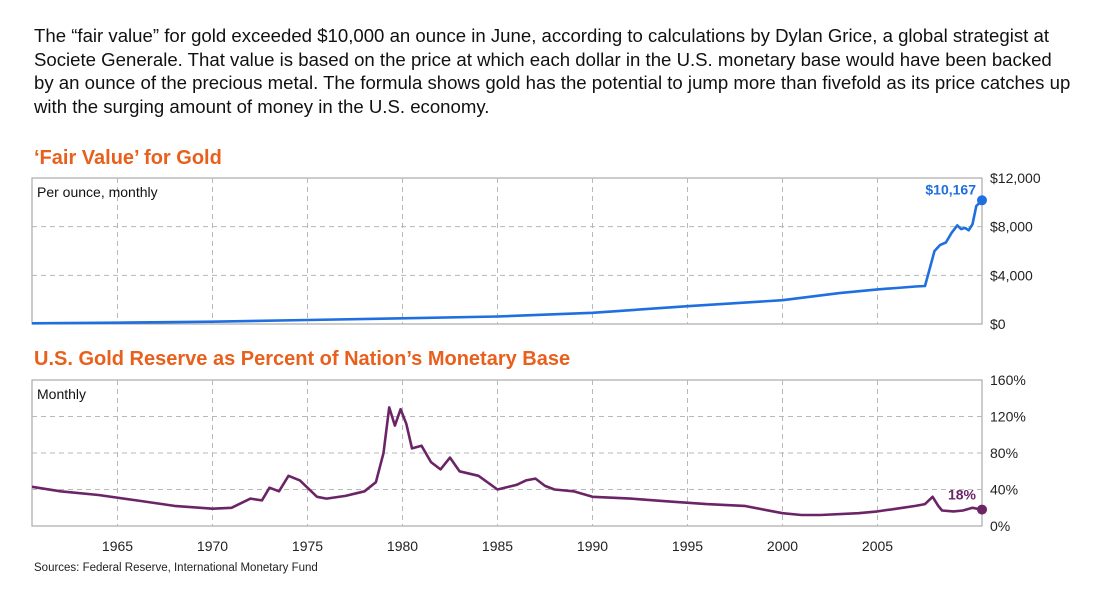 The image size is (1109, 600). What do you see at coordinates (117, 546) in the screenshot?
I see `x-tick-label: 1965` at bounding box center [117, 546].